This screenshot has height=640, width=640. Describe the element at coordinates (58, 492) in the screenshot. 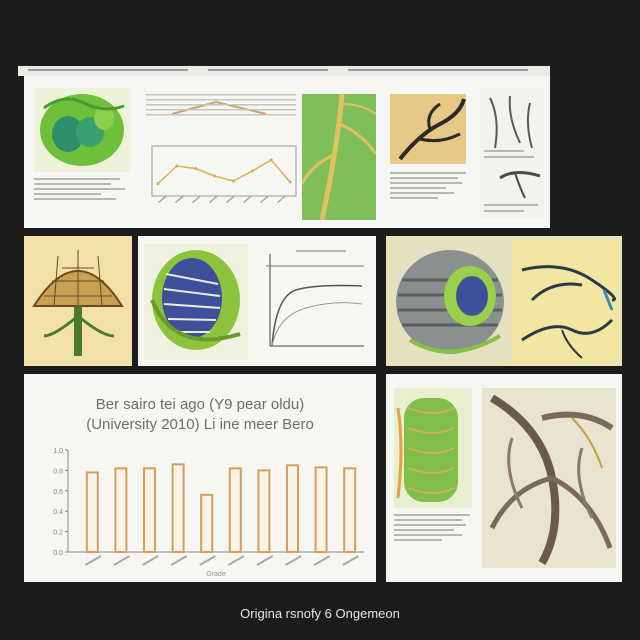

I see `y-tick-label: 0.6` at that location.